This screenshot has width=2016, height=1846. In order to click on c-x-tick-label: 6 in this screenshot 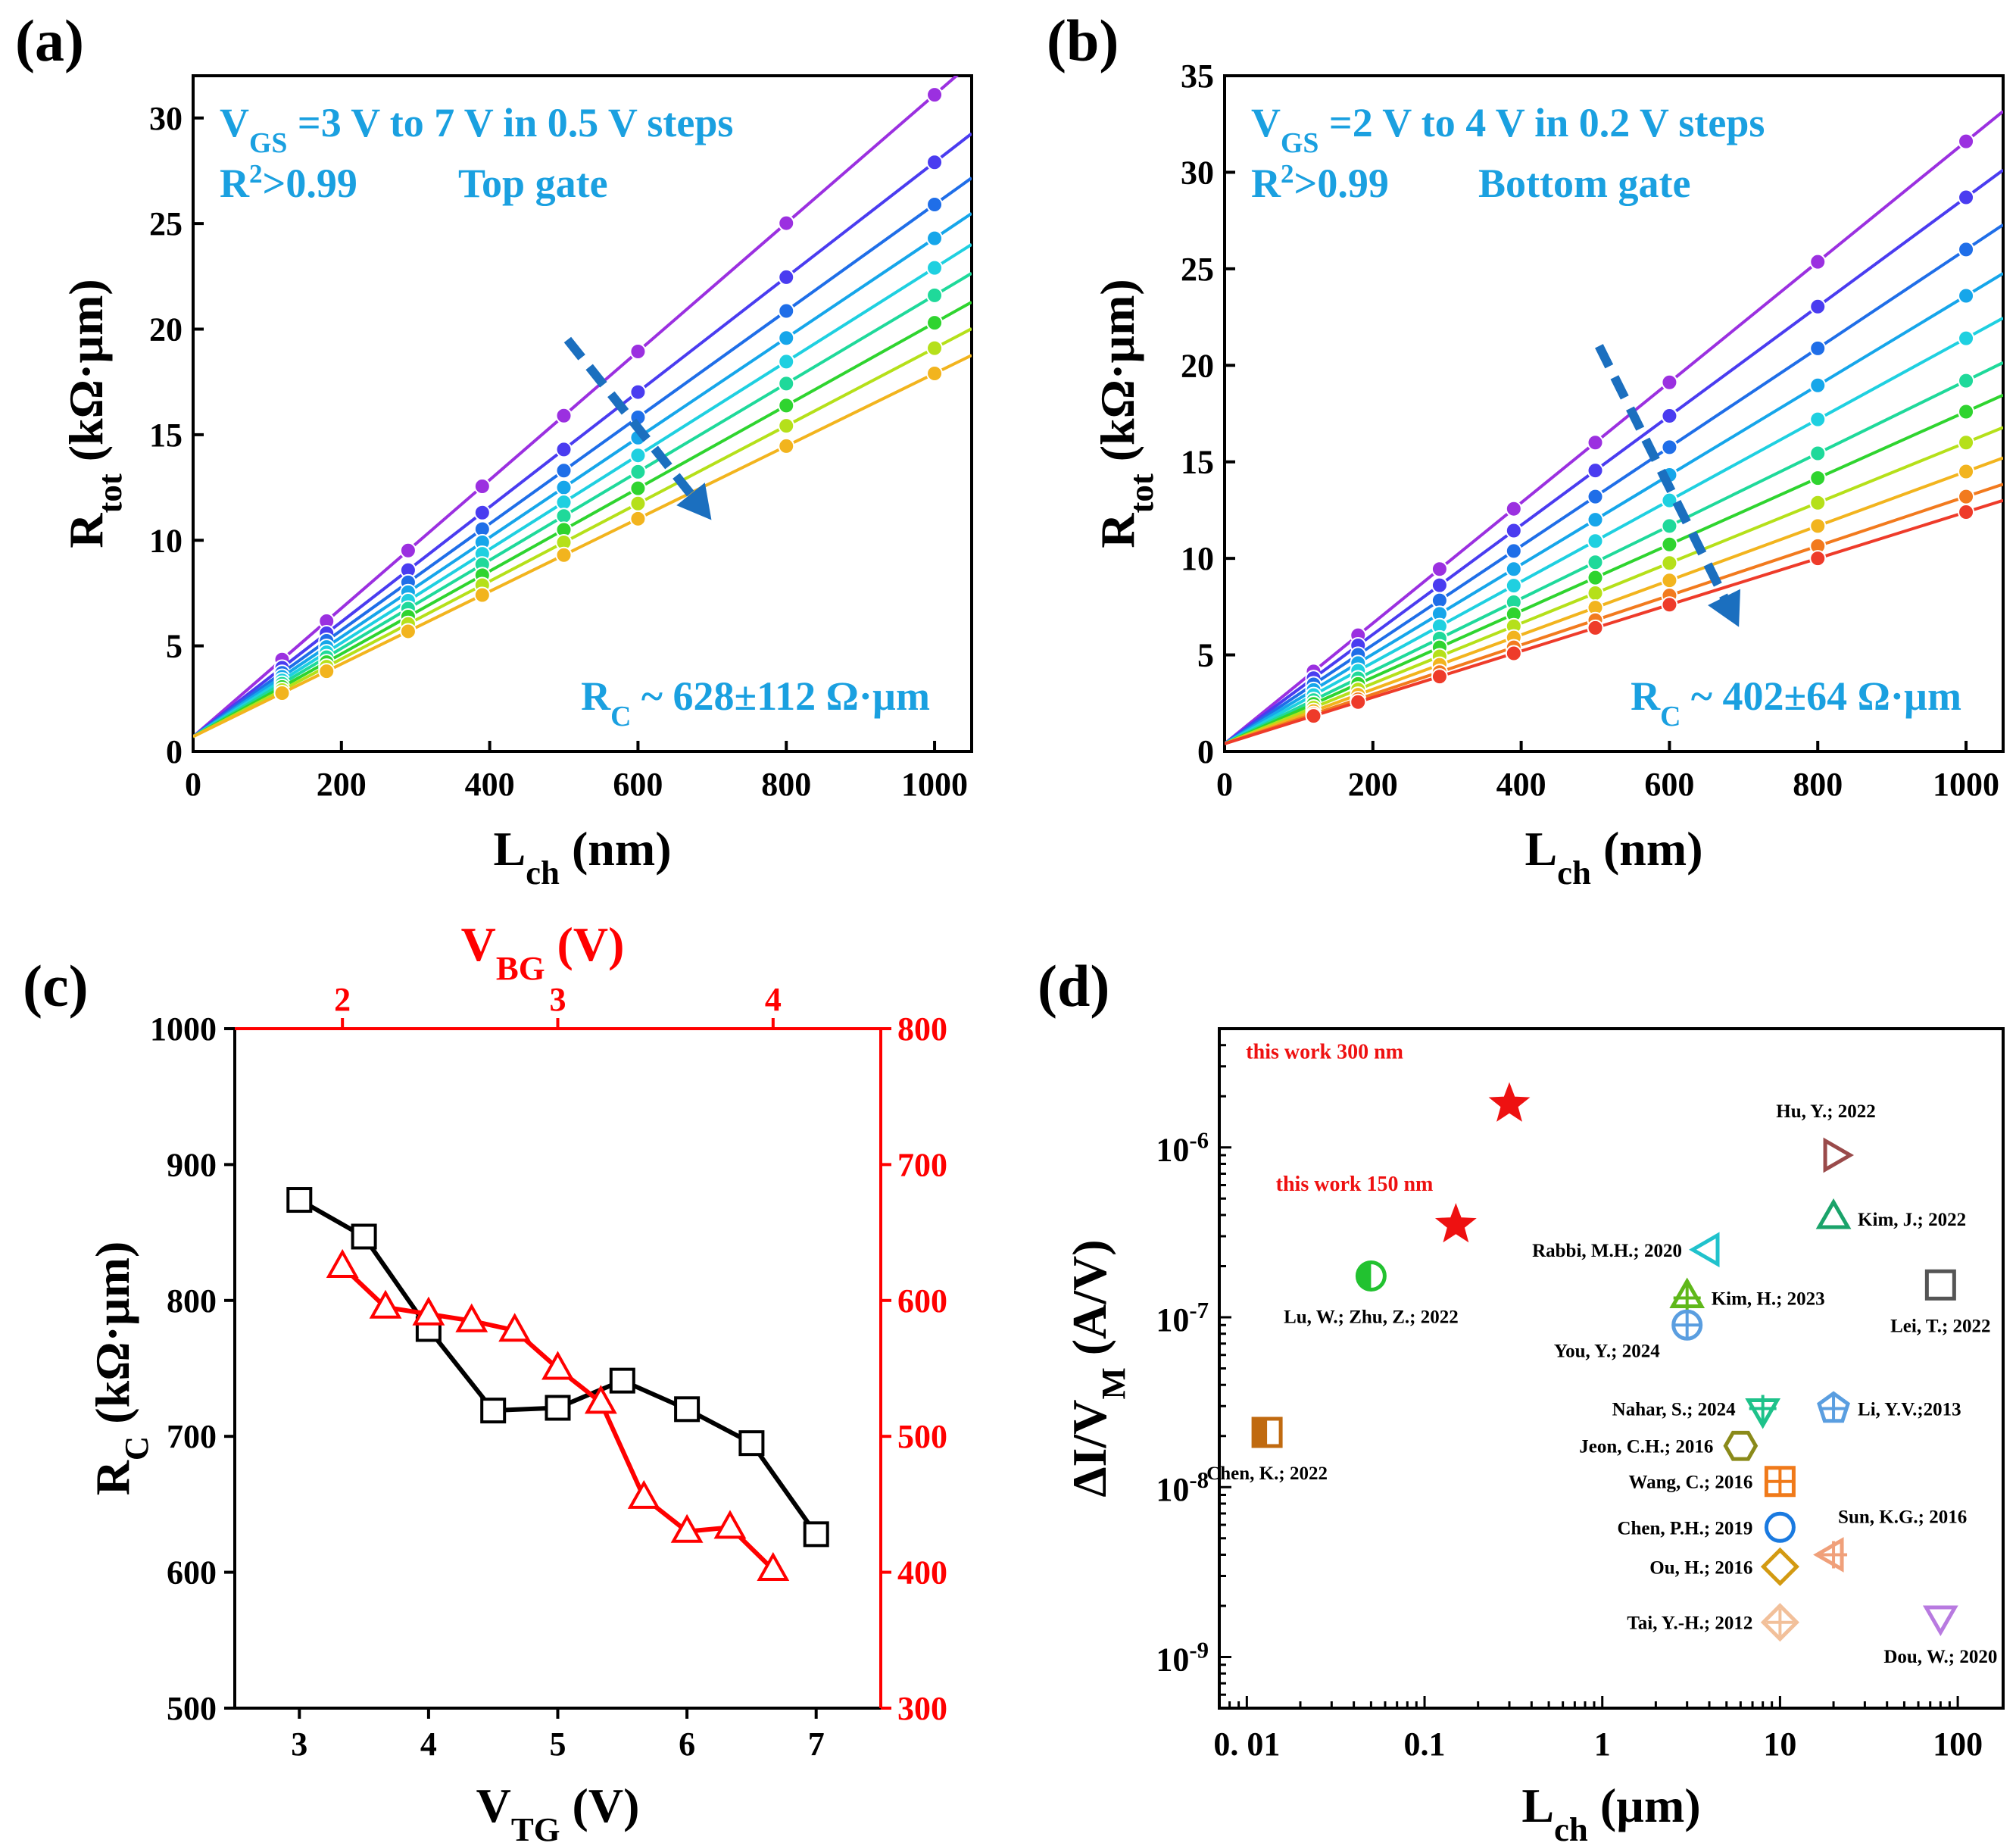, I will do `click(687, 1744)`.